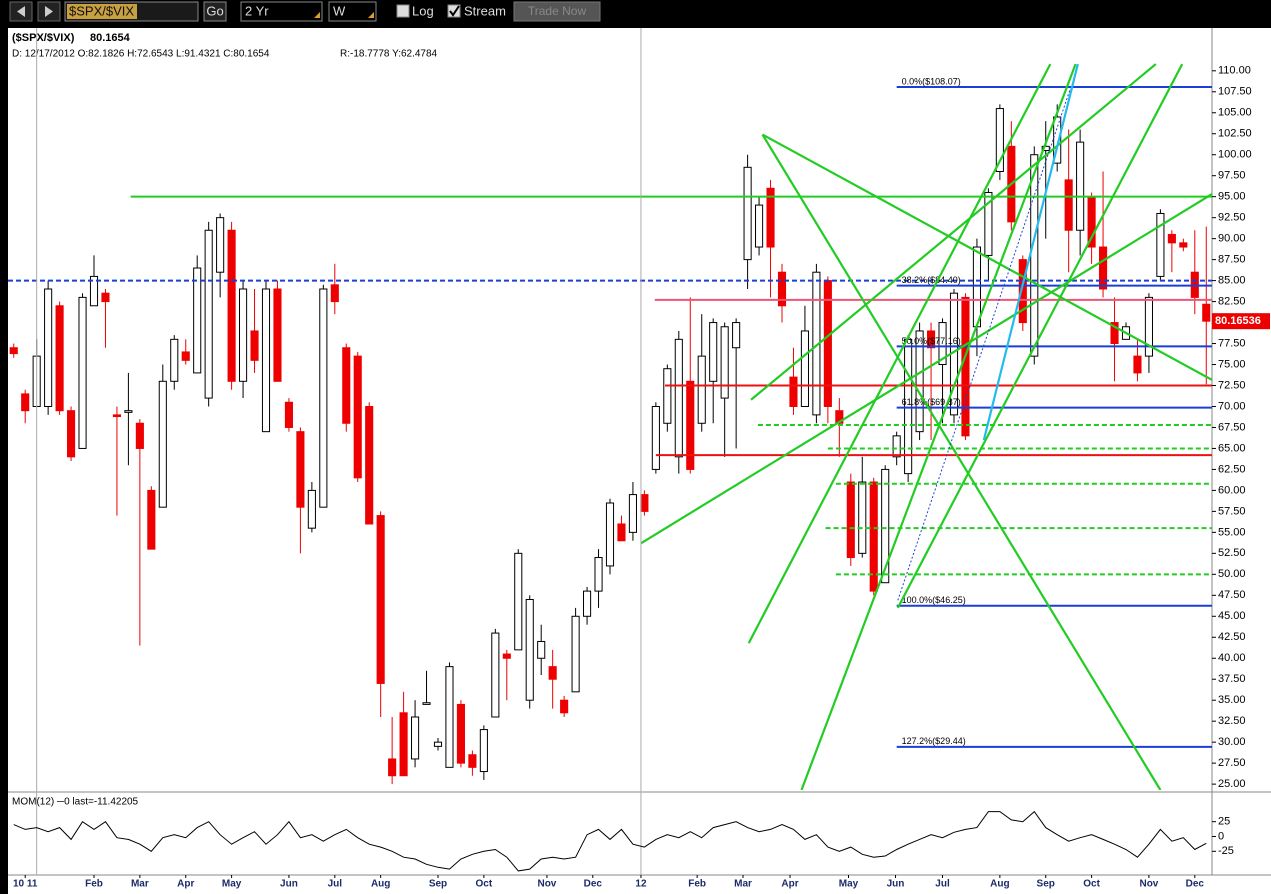 Image resolution: width=1271 pixels, height=894 pixels. What do you see at coordinates (593, 884) in the screenshot?
I see `x-tick-label: Dec` at bounding box center [593, 884].